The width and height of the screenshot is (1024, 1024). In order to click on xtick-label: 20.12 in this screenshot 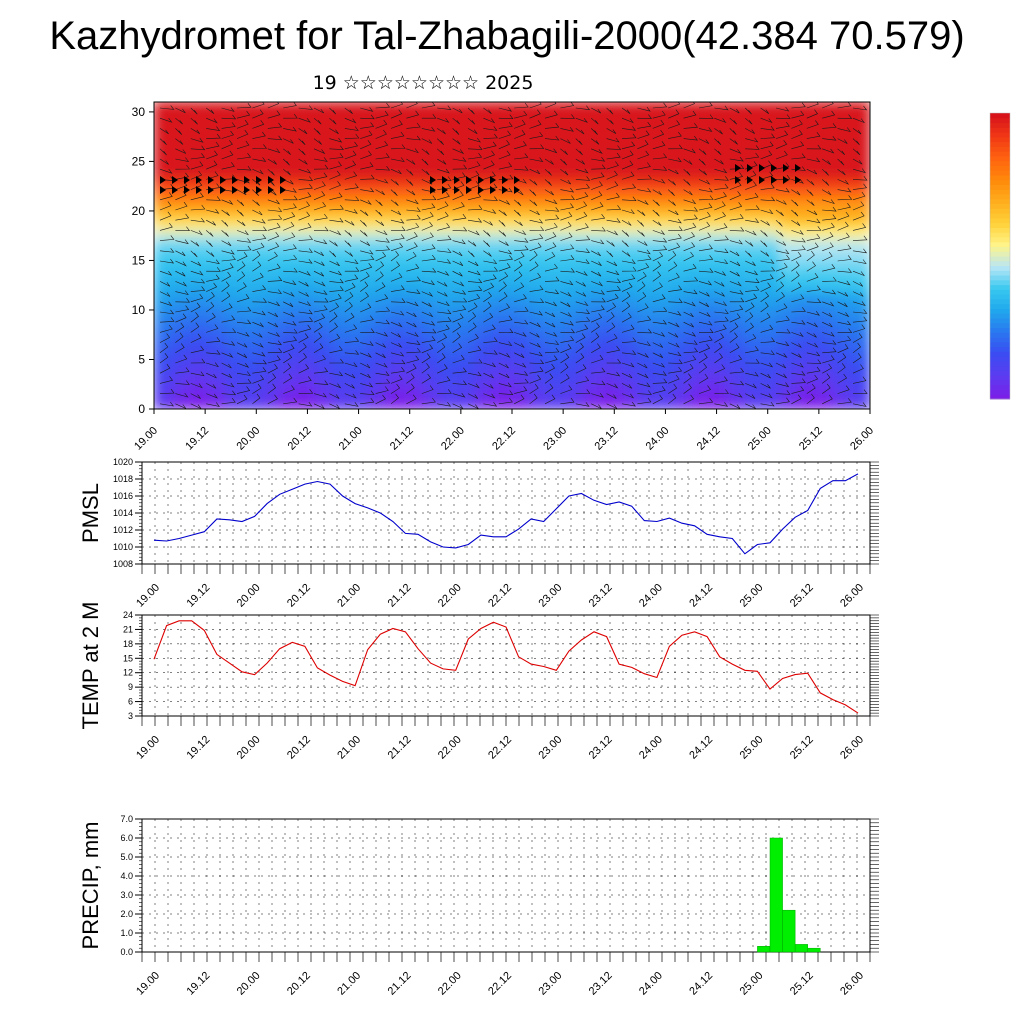, I will do `click(299, 596)`.